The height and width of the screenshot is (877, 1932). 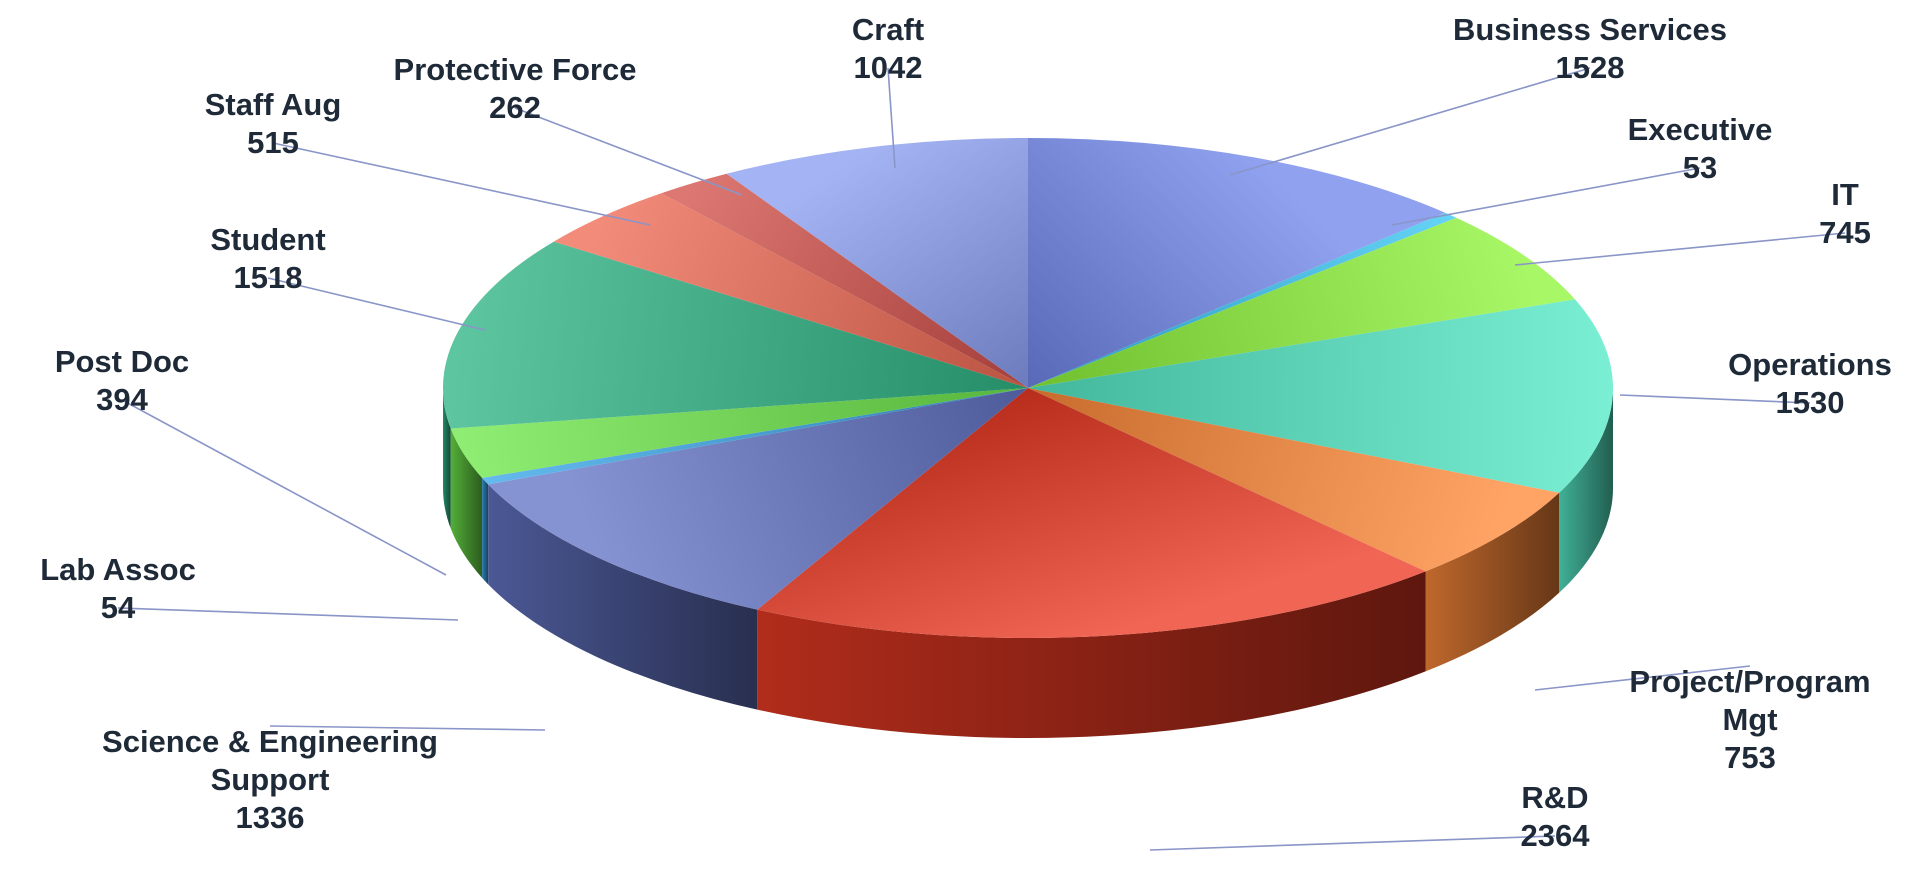 I want to click on slice-label-lab-assoc: Lab Assoc 54, so click(x=118, y=588).